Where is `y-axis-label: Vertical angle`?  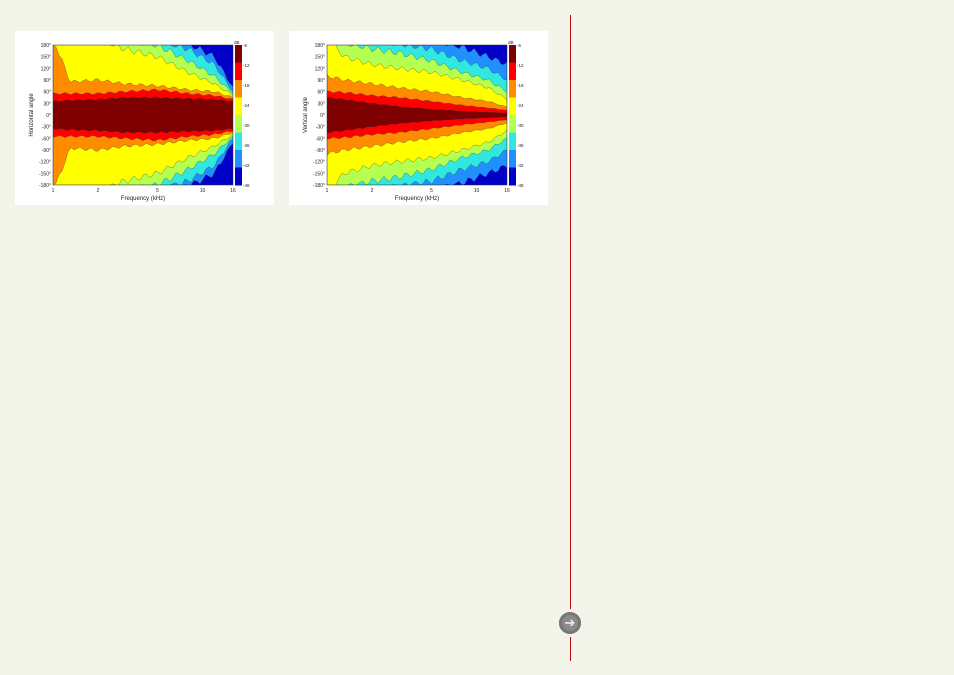
y-axis-label: Vertical angle is located at coordinates (306, 114).